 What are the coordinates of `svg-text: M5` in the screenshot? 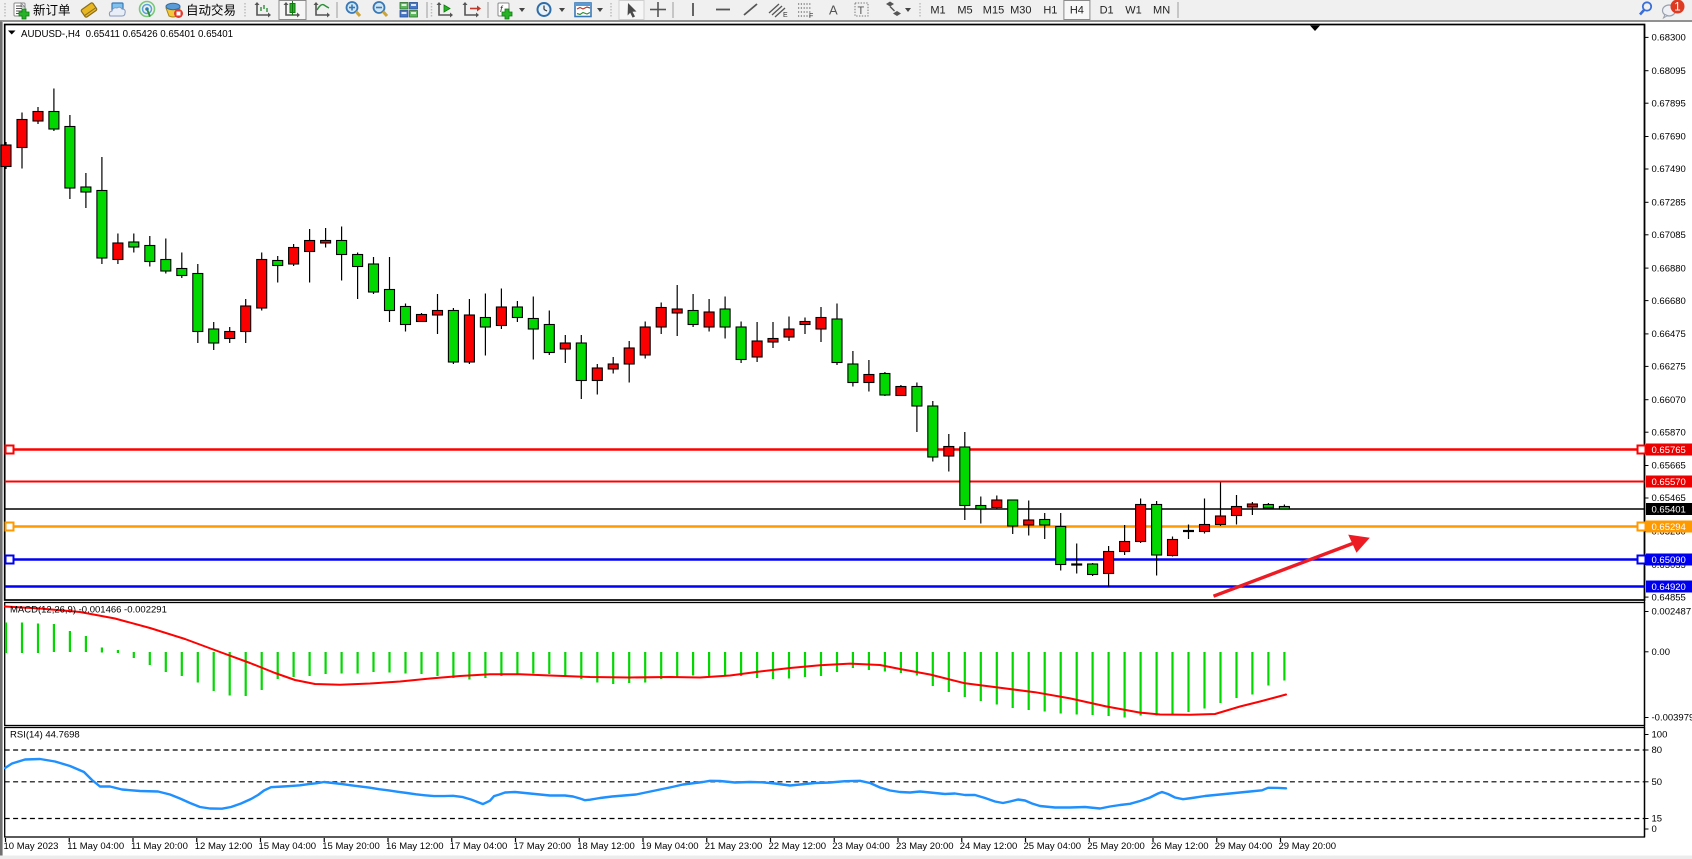 It's located at (964, 11).